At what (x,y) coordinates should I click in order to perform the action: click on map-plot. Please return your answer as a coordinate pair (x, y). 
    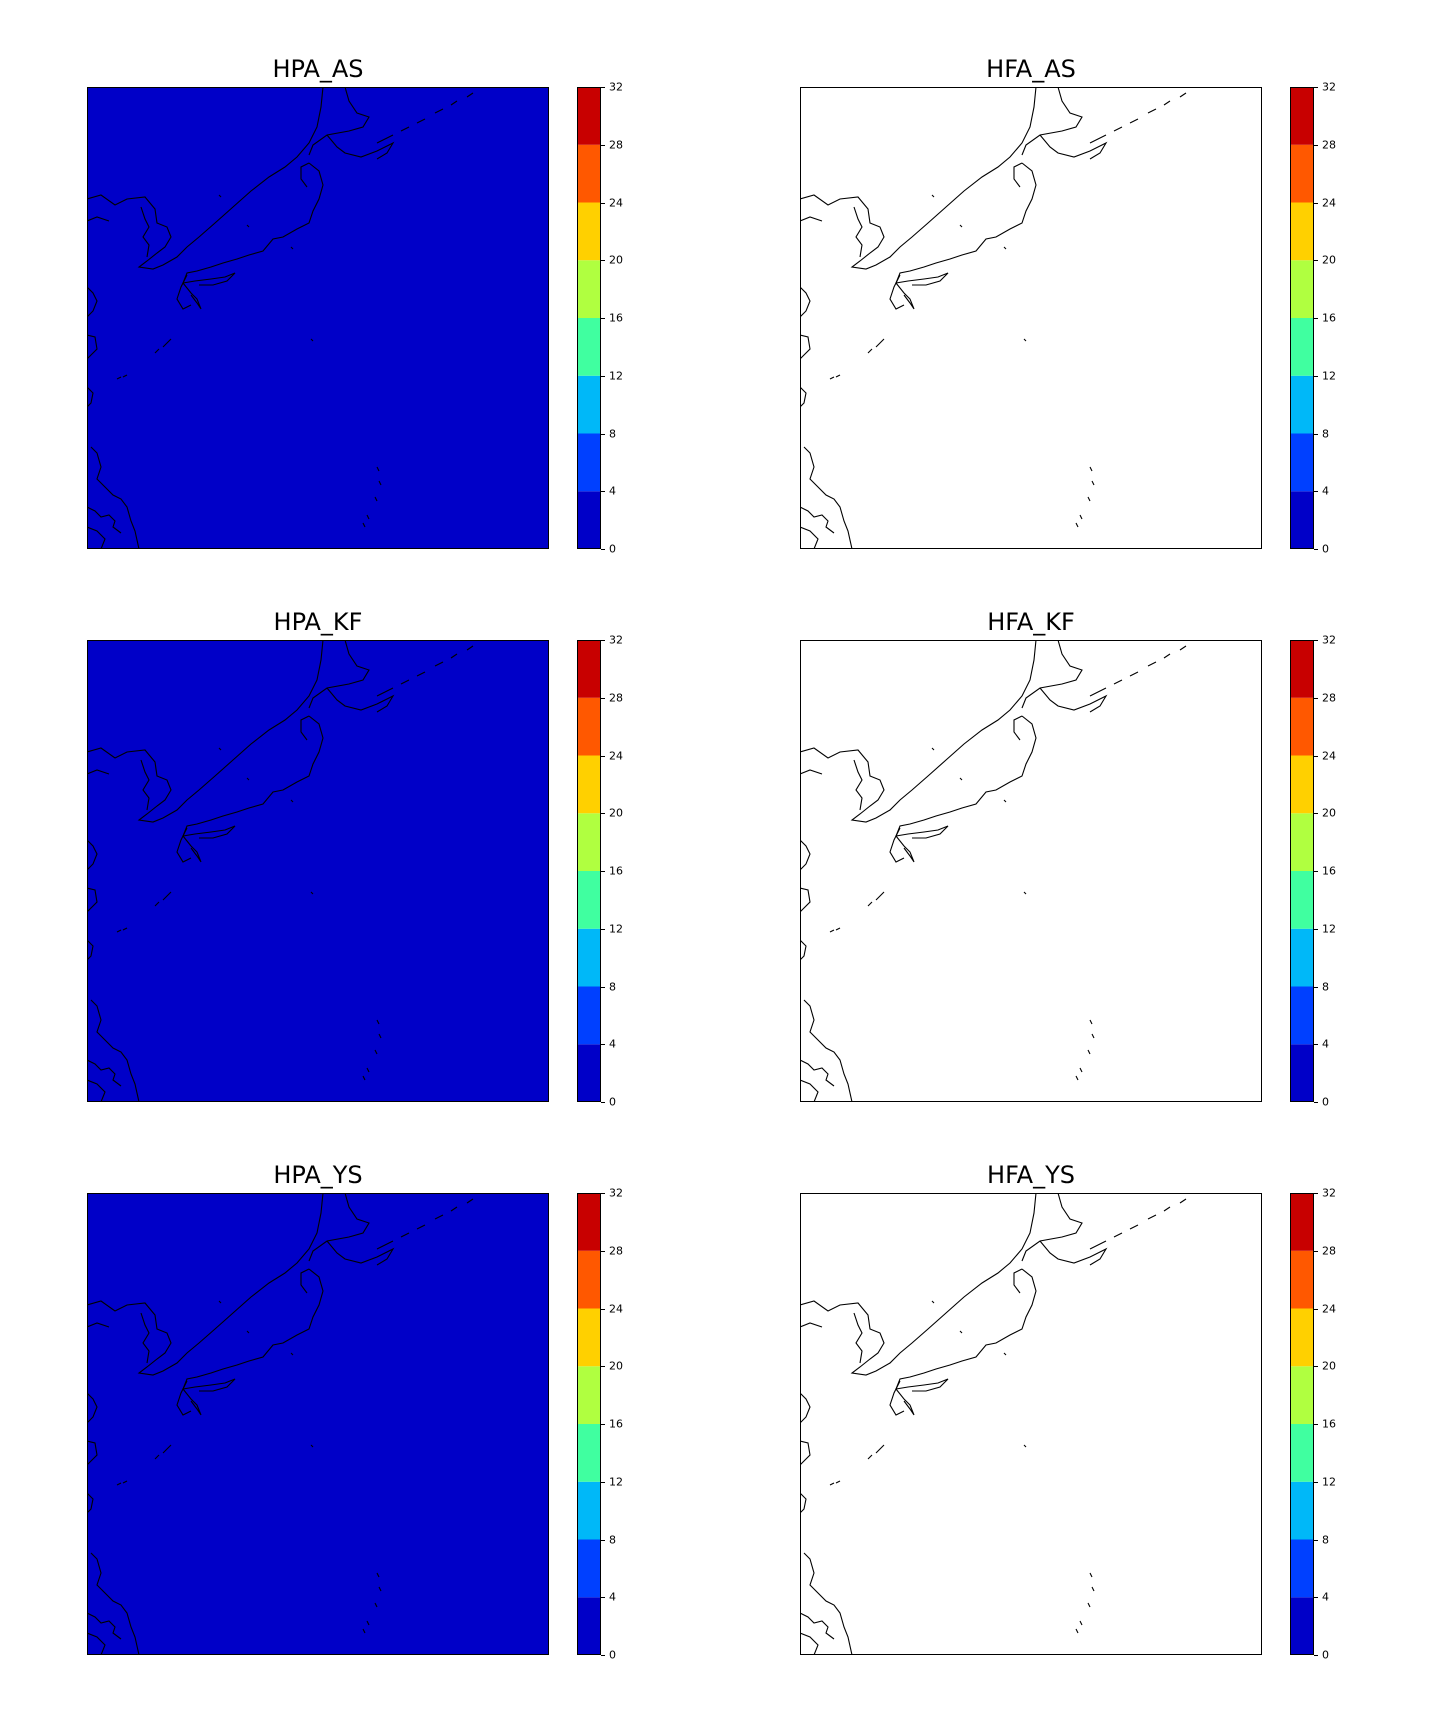
    Looking at the image, I should click on (1031, 871).